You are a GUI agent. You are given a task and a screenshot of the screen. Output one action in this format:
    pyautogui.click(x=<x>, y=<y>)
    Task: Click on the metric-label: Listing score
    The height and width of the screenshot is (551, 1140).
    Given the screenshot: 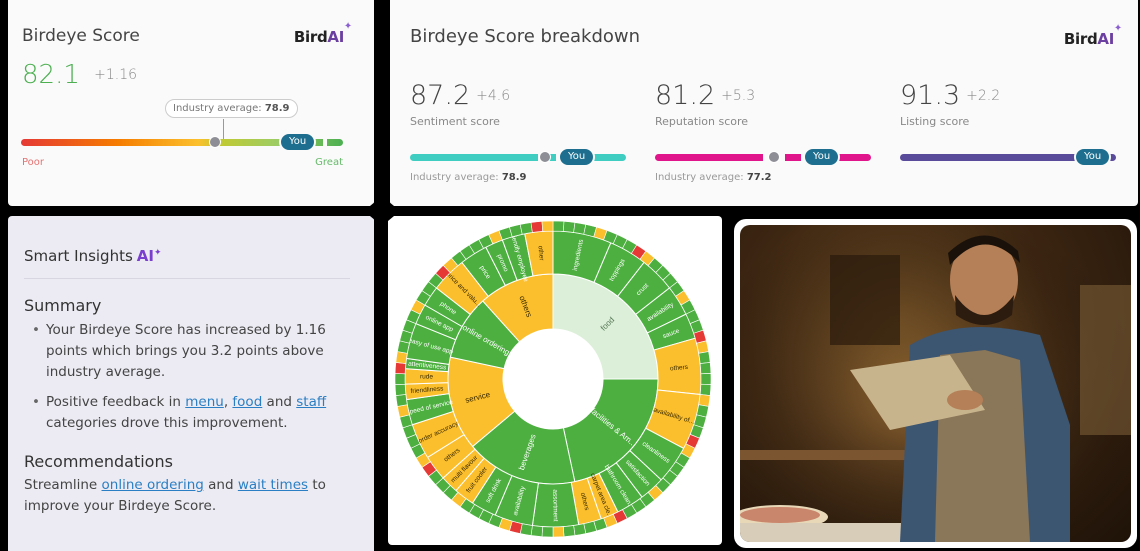 What is the action you would take?
    pyautogui.click(x=935, y=121)
    